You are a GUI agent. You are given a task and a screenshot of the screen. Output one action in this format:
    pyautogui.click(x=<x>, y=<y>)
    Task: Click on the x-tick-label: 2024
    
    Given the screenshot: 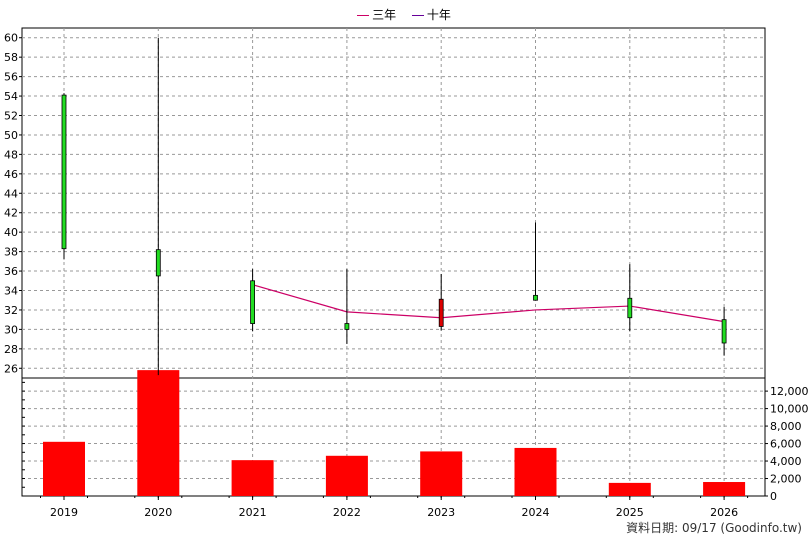 What is the action you would take?
    pyautogui.click(x=536, y=512)
    